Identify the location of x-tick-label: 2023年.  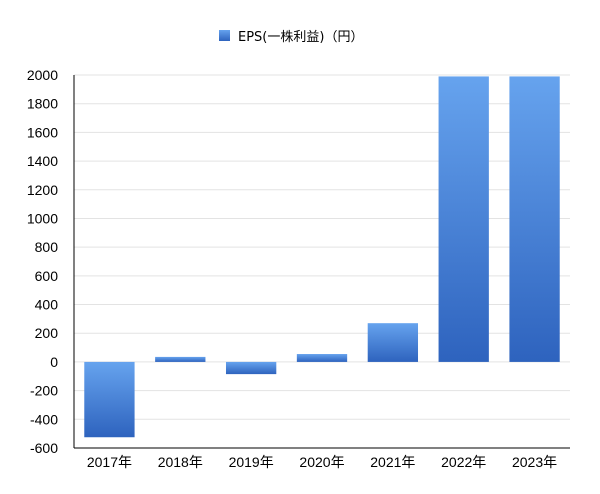
(534, 462).